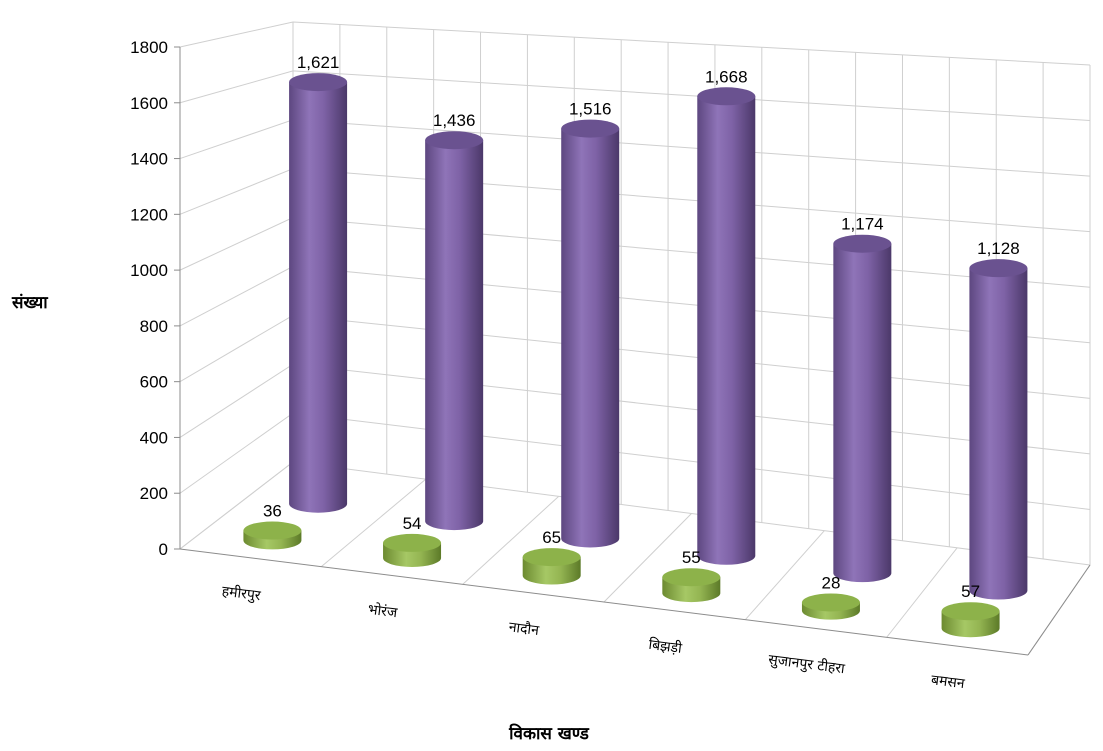  What do you see at coordinates (241, 594) in the screenshot?
I see `x-category-label: हमीरपुर` at bounding box center [241, 594].